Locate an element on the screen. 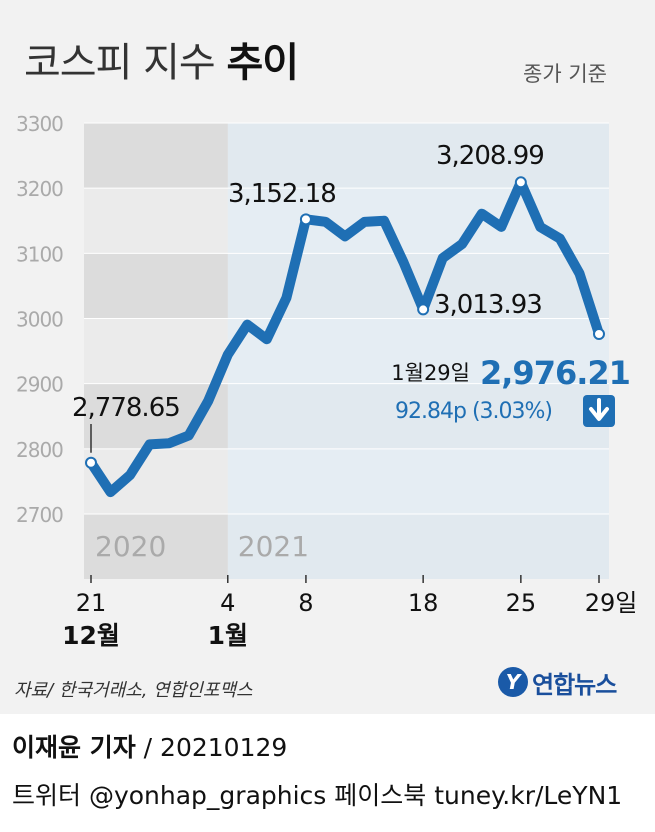 The image size is (655, 832). x-tick-label: 21 is located at coordinates (91, 603).